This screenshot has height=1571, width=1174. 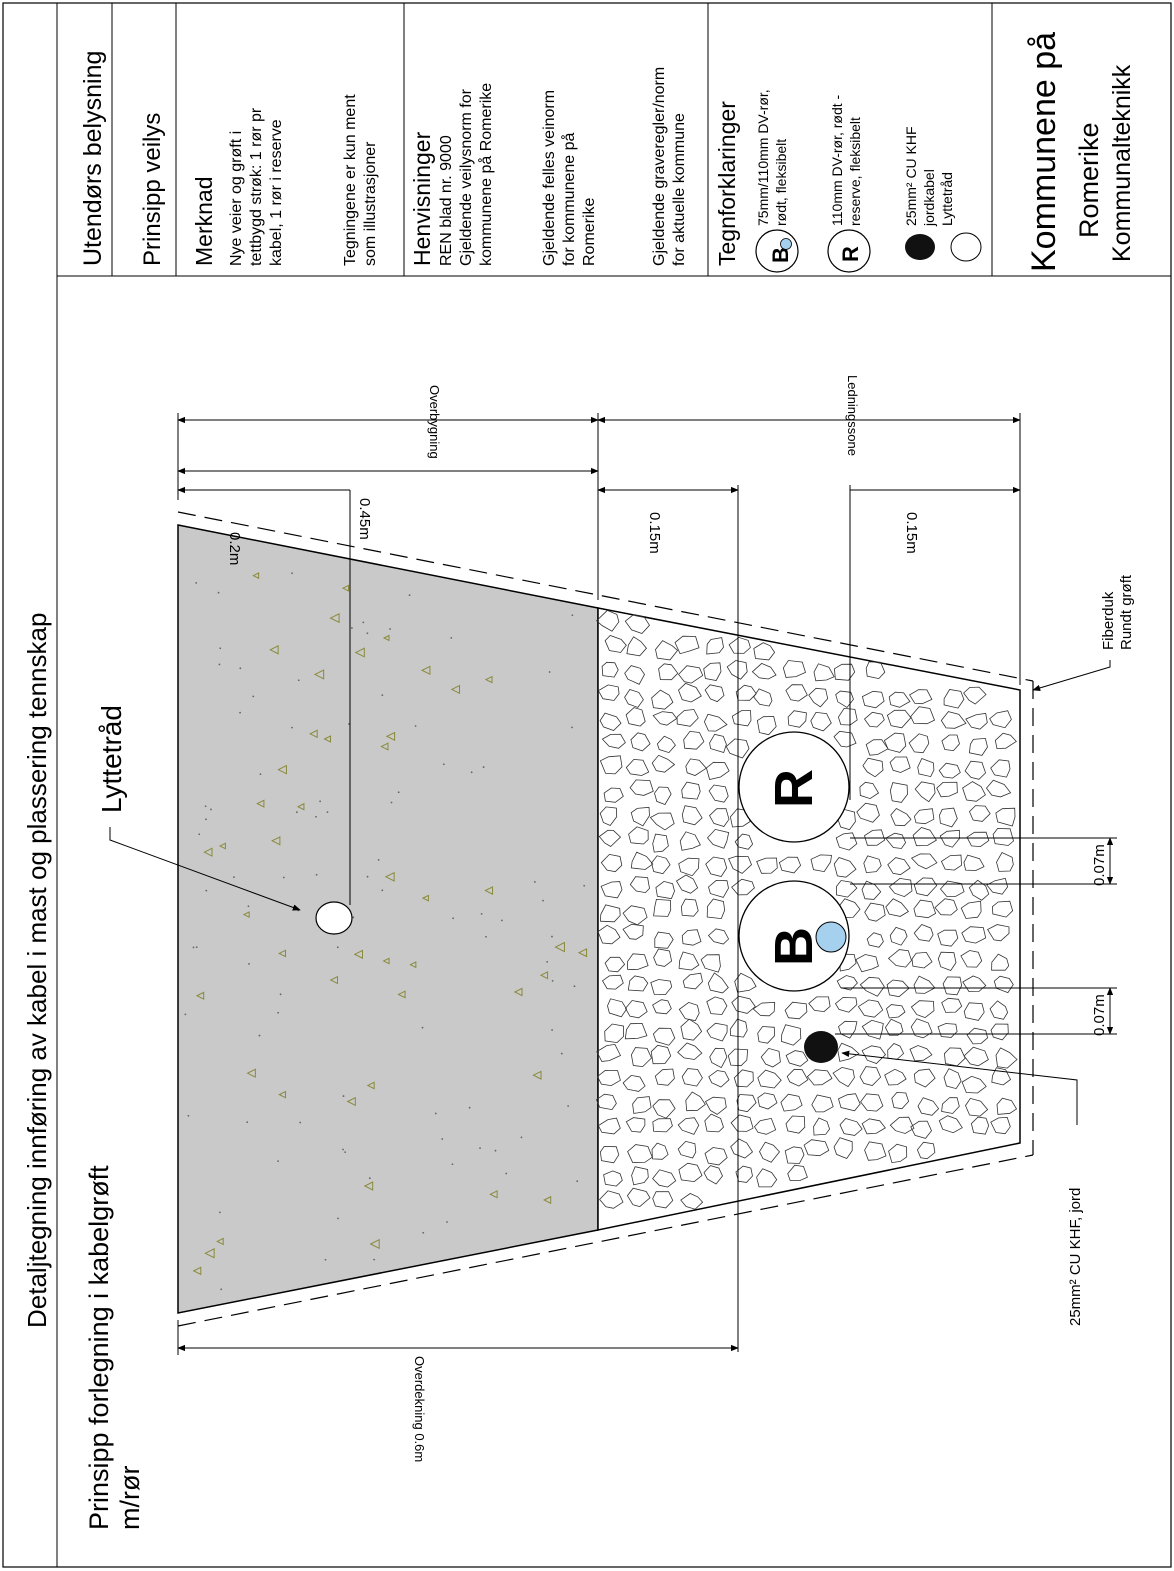 I want to click on cu-cable-leader, so click(x=959, y=1087).